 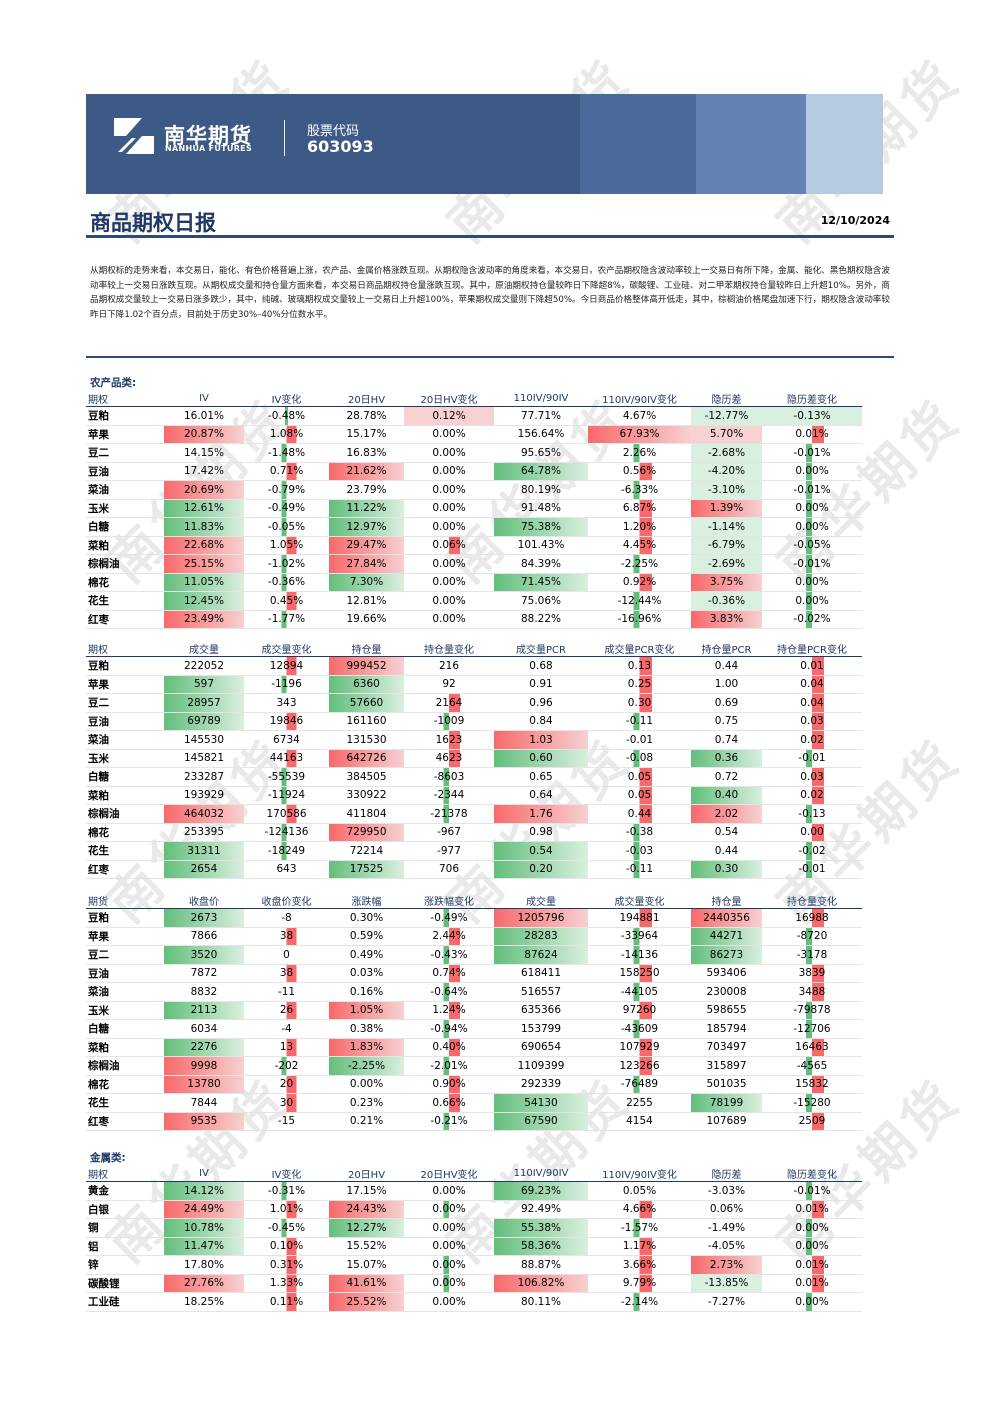 What do you see at coordinates (812, 684) in the screenshot?
I see `table-cell: 0.04` at bounding box center [812, 684].